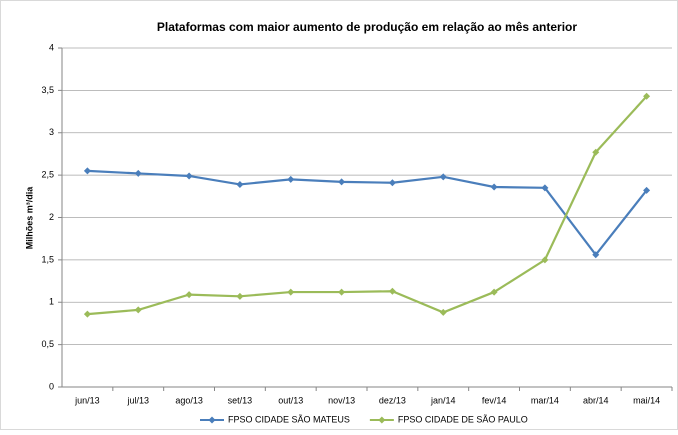 The width and height of the screenshot is (678, 435). I want to click on x-tick-label: fev/14, so click(494, 400).